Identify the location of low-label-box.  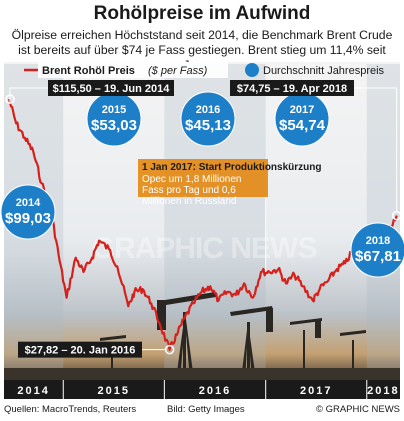
(80, 349).